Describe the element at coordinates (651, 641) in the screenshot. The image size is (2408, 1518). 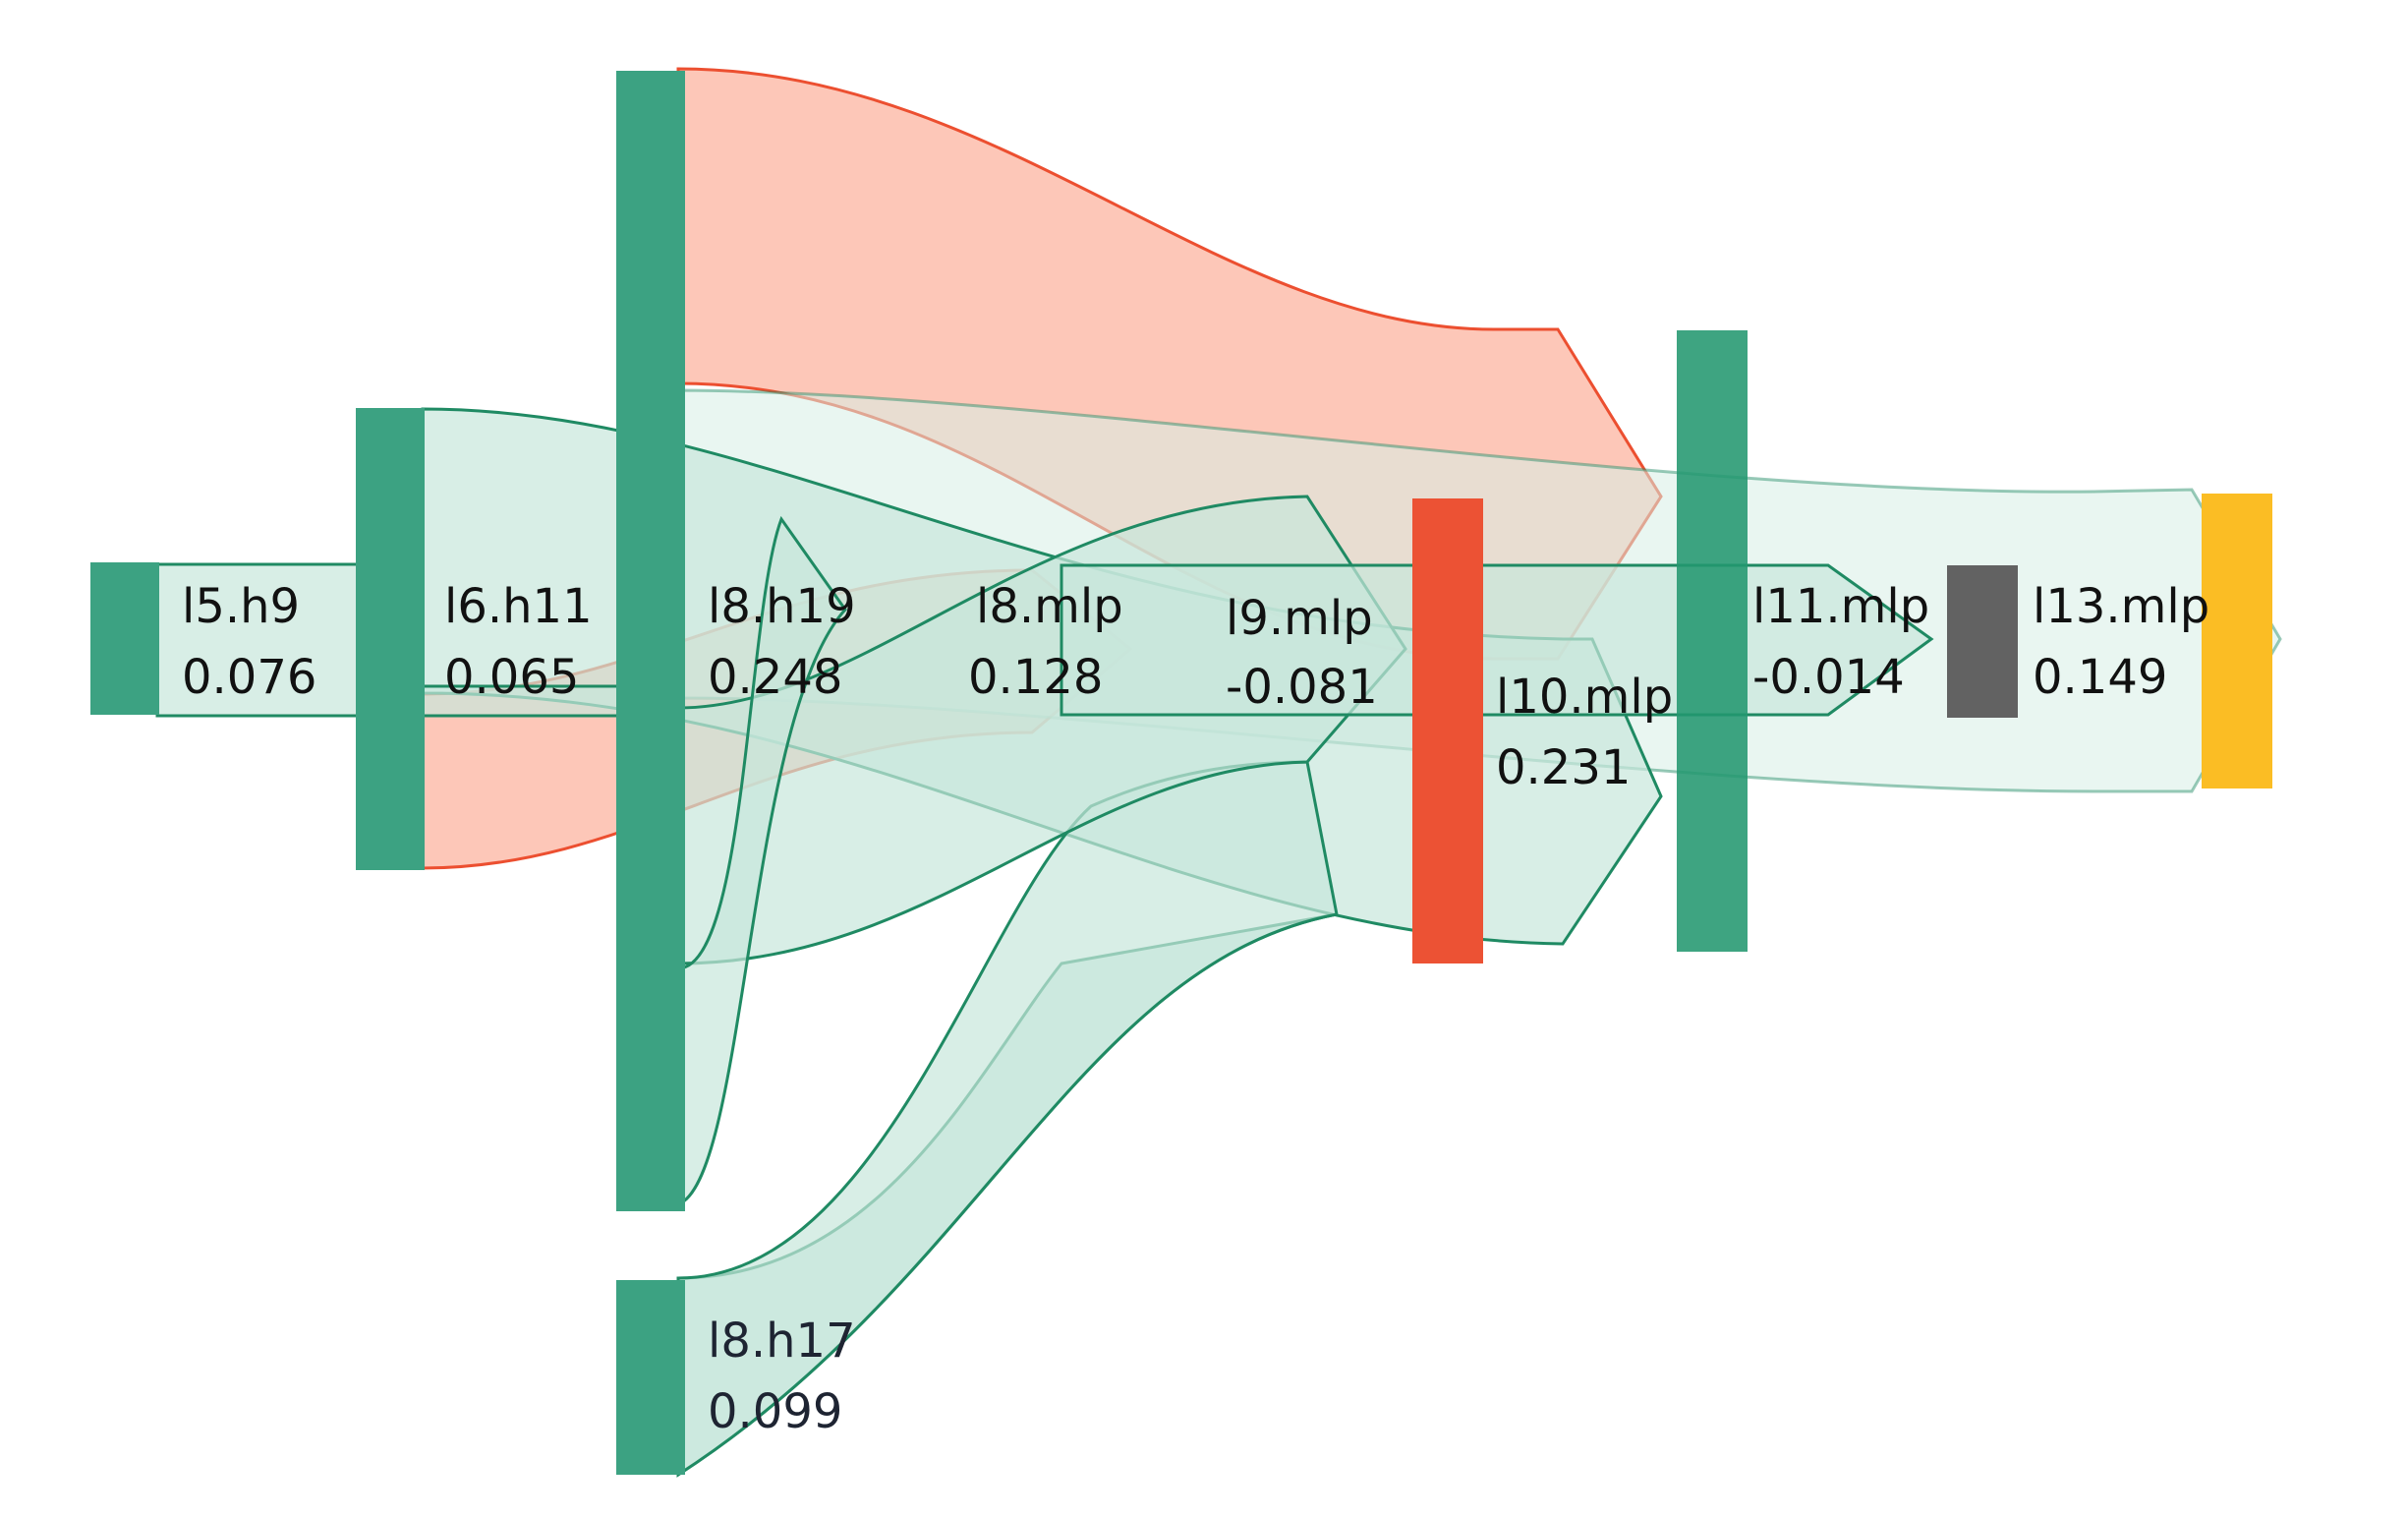
I see `node-bar-l8h19` at that location.